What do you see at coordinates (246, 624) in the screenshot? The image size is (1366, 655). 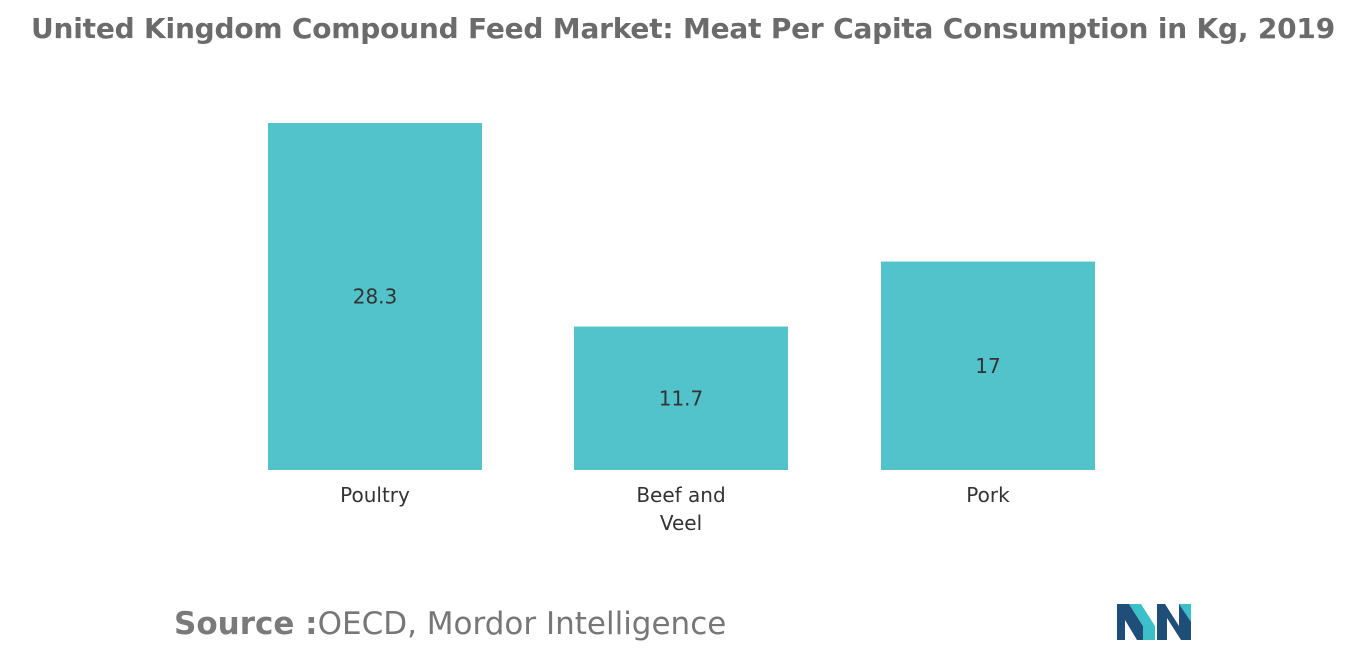 I see `source-label: Source :` at bounding box center [246, 624].